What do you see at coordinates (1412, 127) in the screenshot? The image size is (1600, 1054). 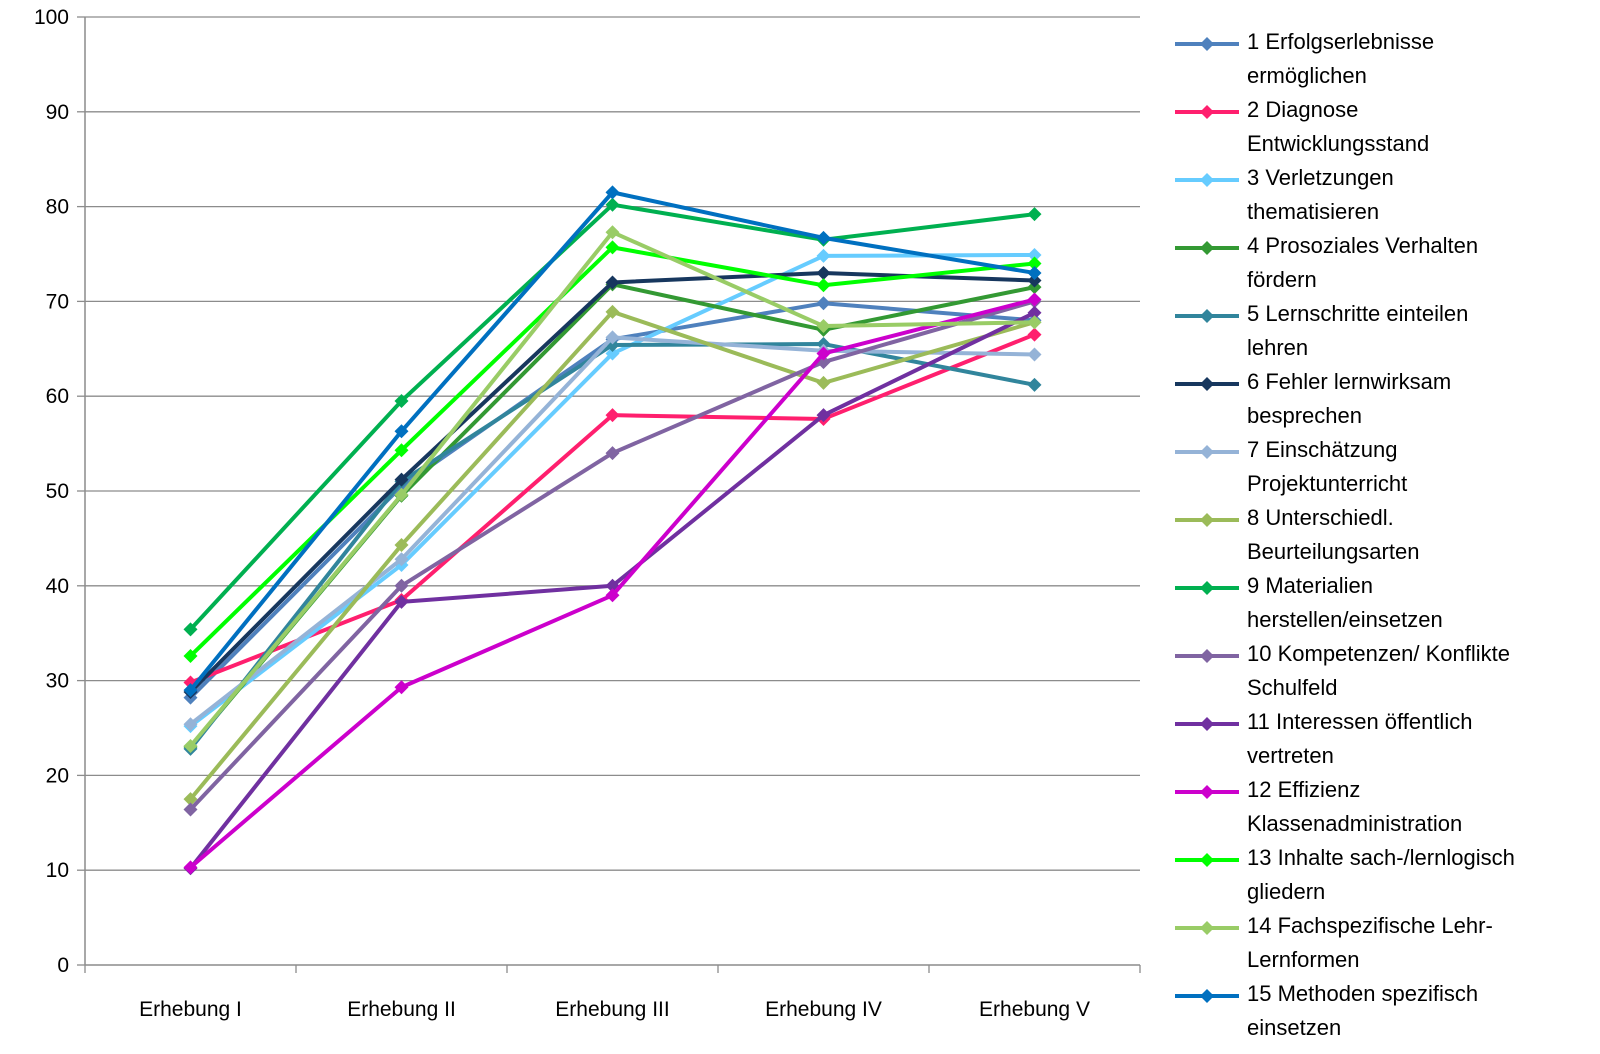 I see `legend-label: 2 Diagnose Entwicklungsstand` at bounding box center [1412, 127].